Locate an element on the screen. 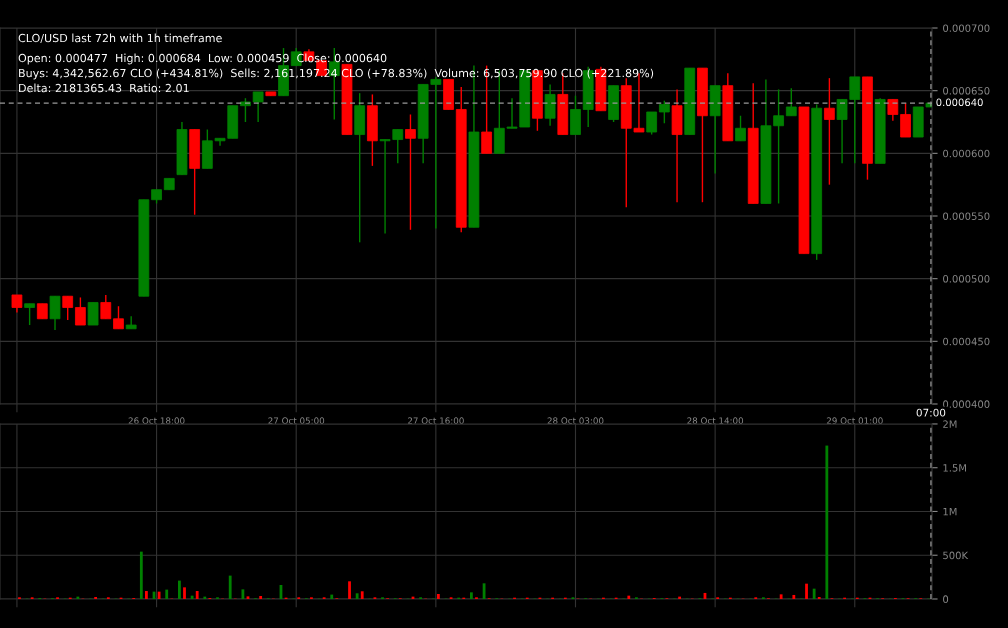  x-tick-label: 27 Oct 16:00 is located at coordinates (435, 420).